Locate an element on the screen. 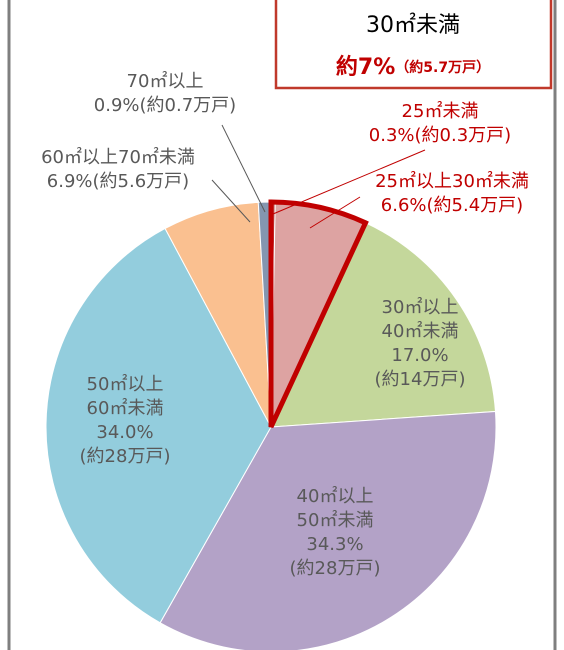  count-label: (約5.4万戸) is located at coordinates (475, 205).